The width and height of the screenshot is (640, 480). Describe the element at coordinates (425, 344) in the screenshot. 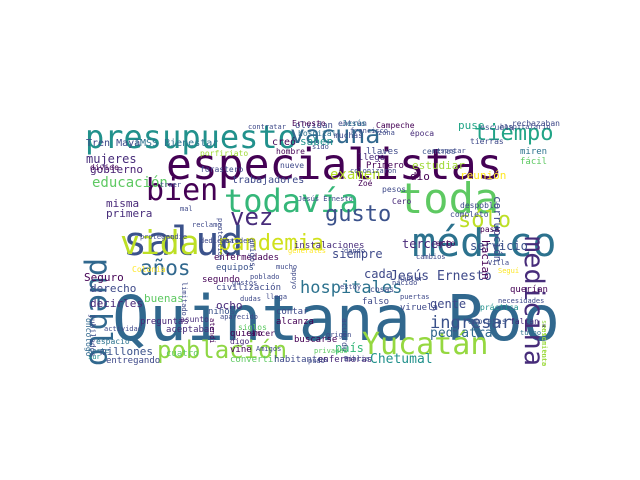

I see `word-cloud-word: Yucatán` at that location.